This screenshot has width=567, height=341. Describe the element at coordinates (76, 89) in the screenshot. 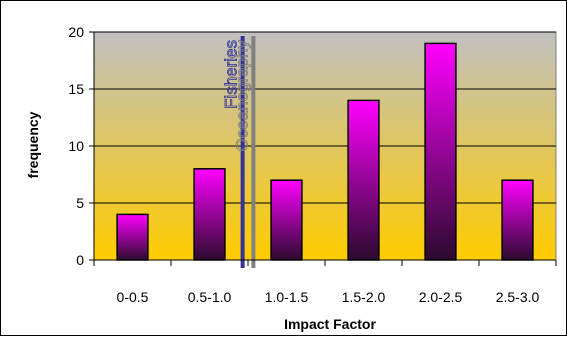

I see `y-tick-label: 15` at that location.